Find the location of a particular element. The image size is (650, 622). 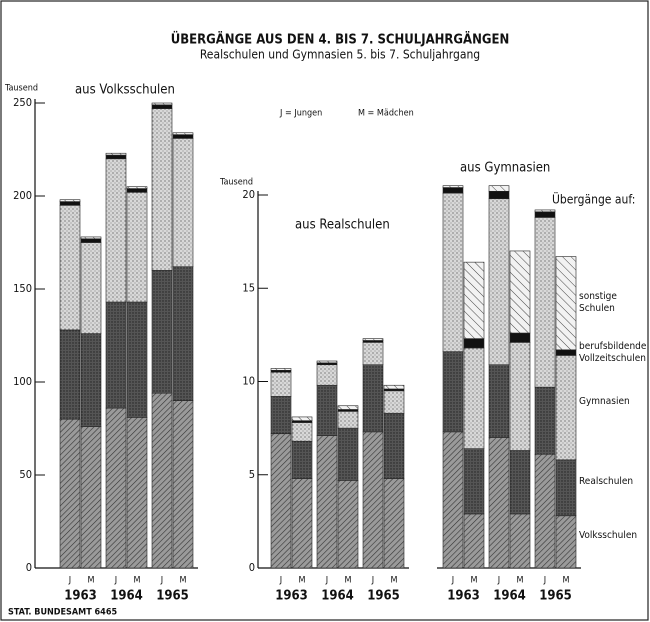

y-tick-label: 15 is located at coordinates (248, 287).